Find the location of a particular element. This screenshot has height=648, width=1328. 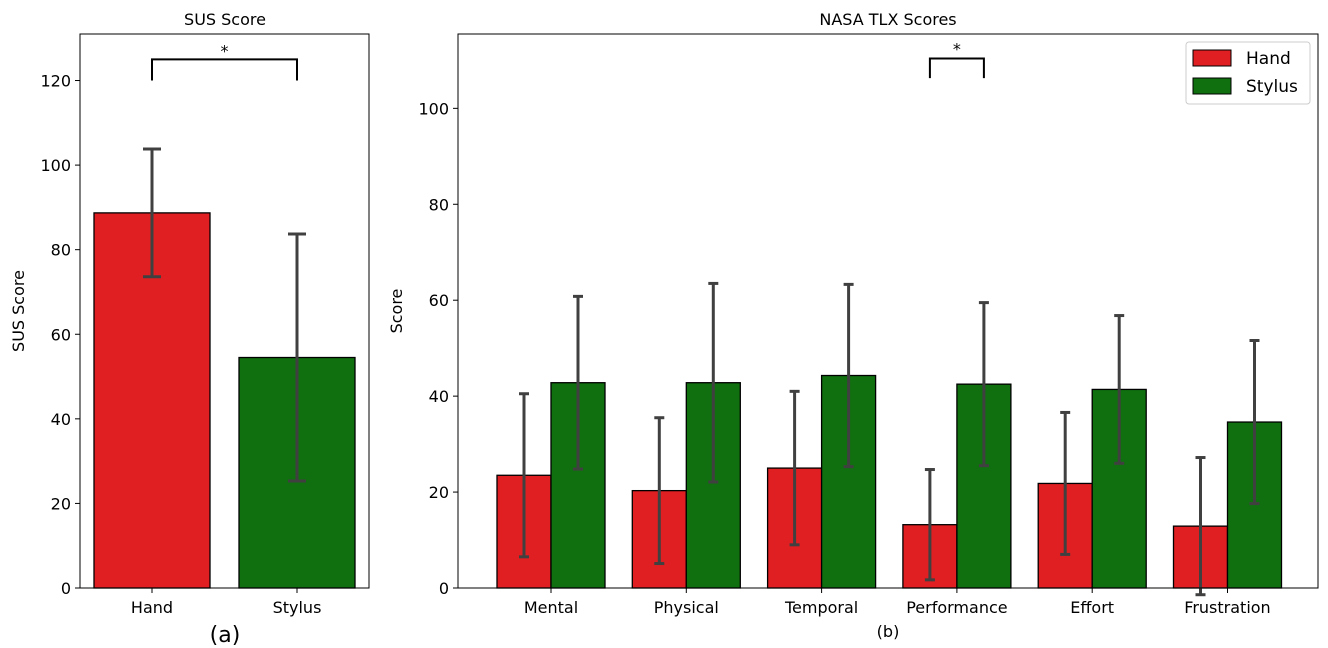

tlx-x-tick-label-frustration: Frustration is located at coordinates (1227, 607).